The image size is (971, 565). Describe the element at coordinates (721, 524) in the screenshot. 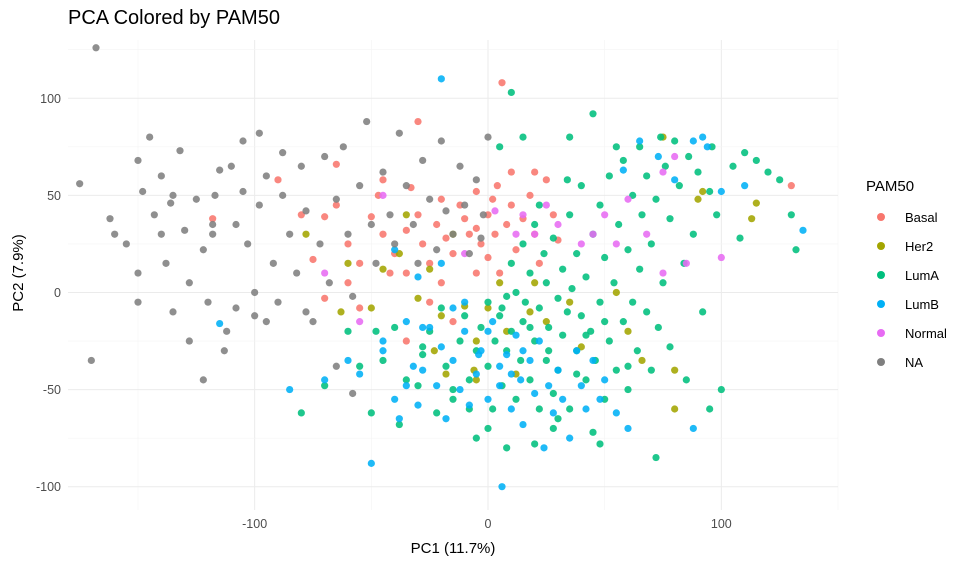

I see `x-tick-label: 100` at that location.